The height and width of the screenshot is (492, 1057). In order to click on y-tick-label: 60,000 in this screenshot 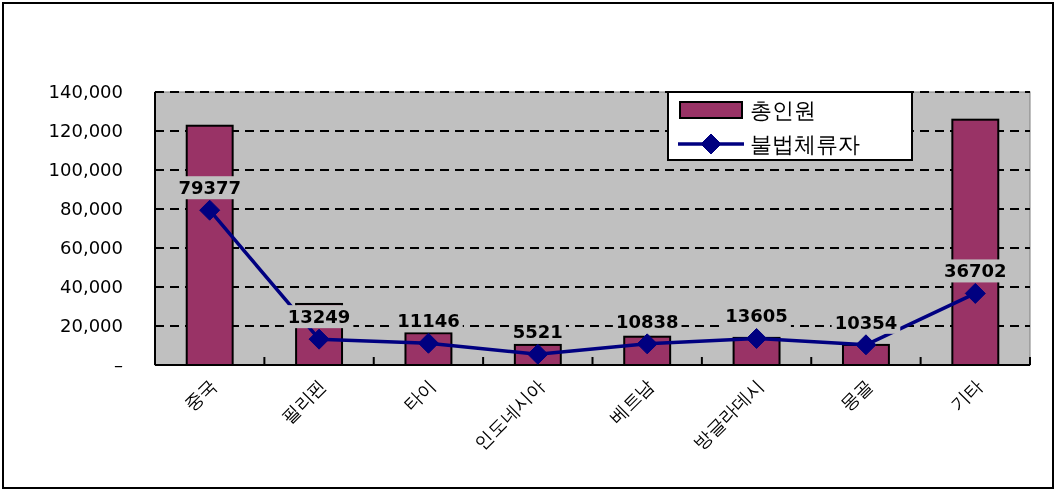, I will do `click(91, 247)`.